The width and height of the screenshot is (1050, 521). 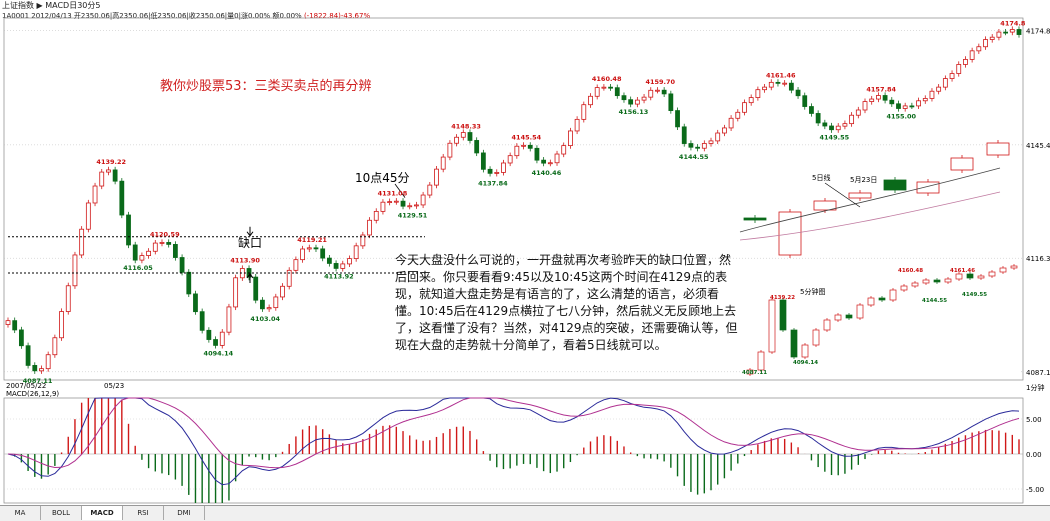 I want to click on macd-label: MACD(26,12,9), so click(x=32, y=394).